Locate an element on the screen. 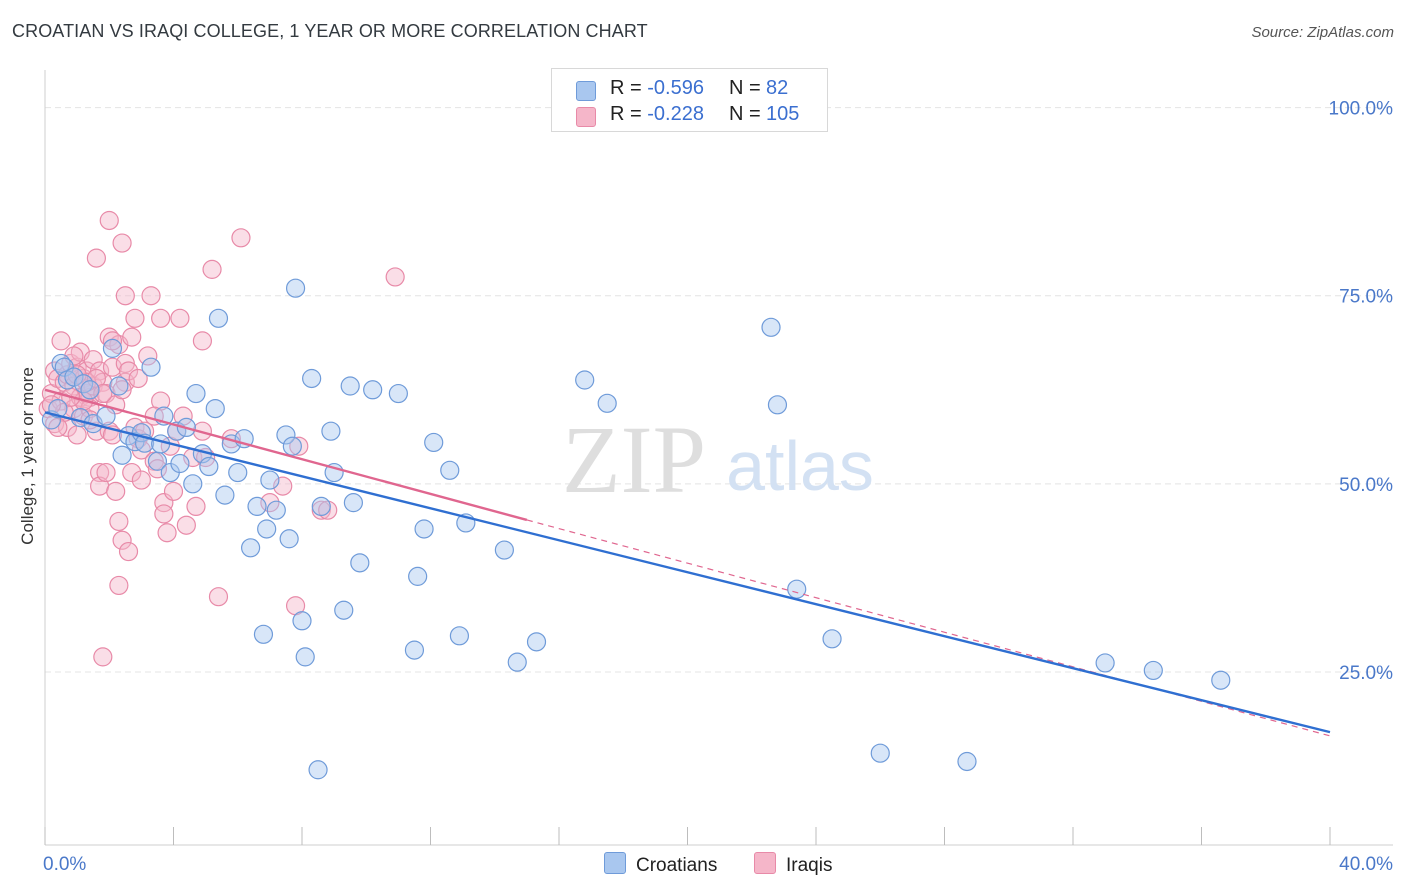  n-value: 105 is located at coordinates (783, 114).